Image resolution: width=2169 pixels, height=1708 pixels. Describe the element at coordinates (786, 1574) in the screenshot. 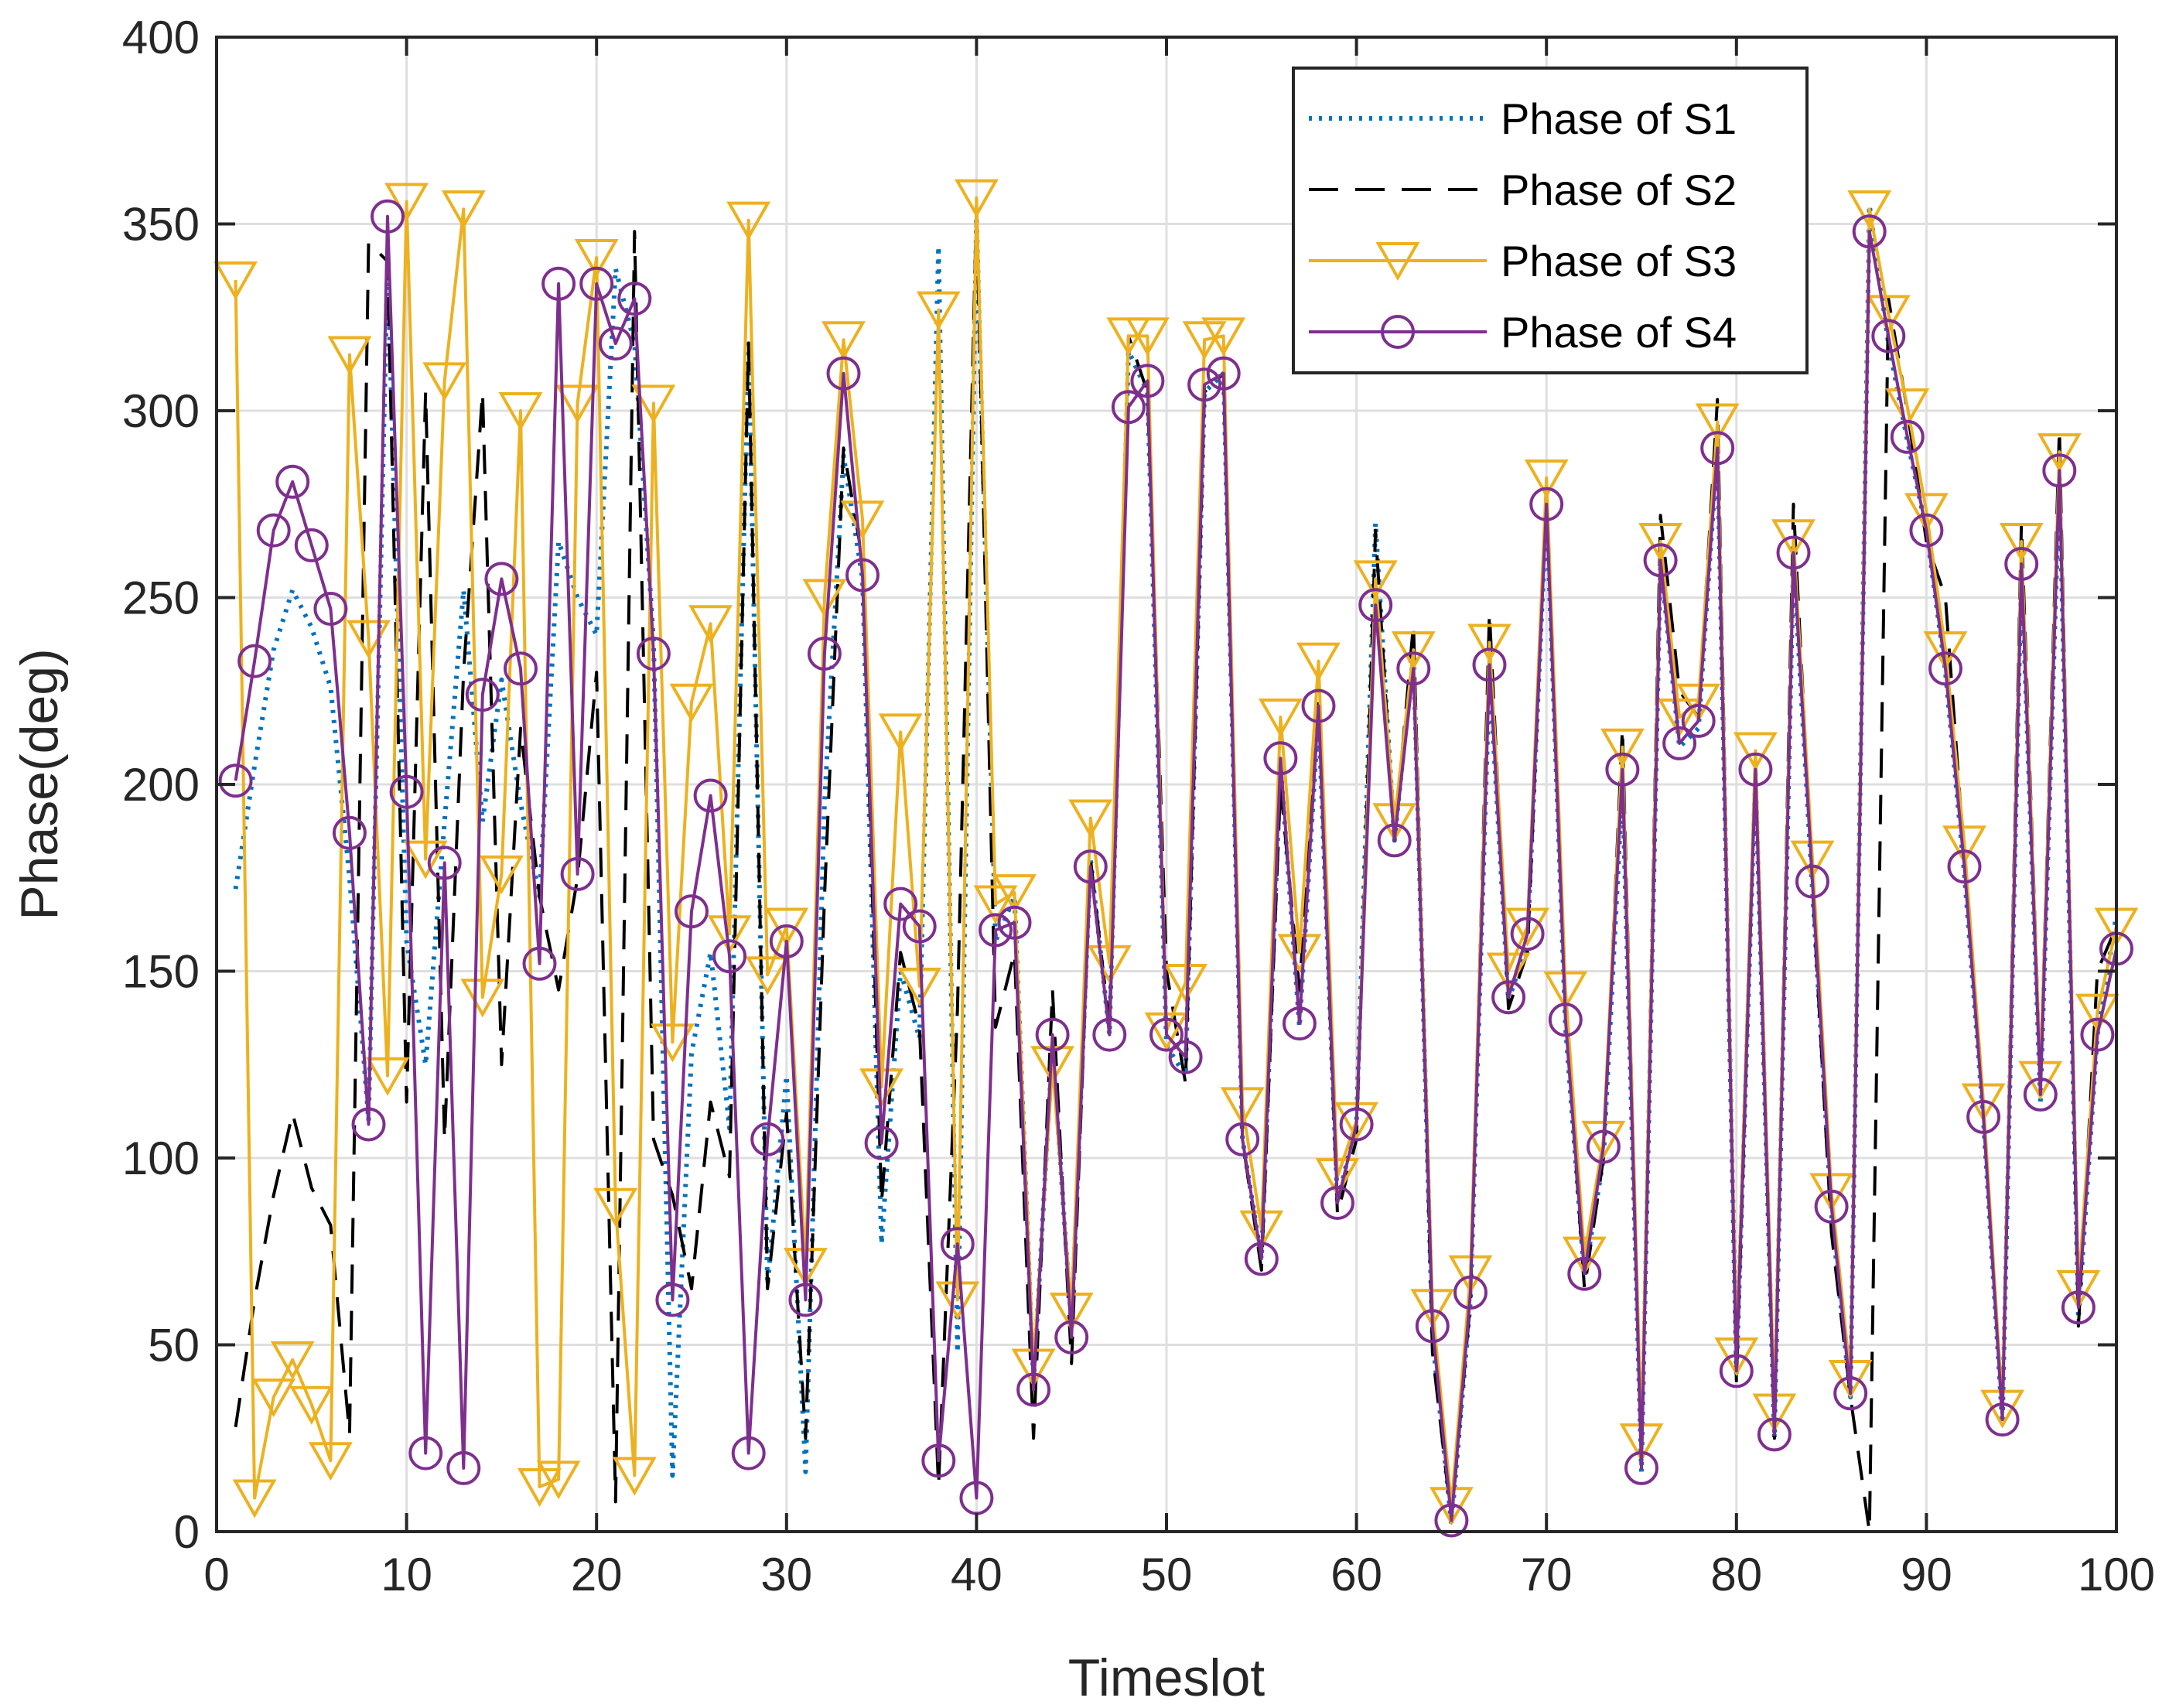

I see `x-tick-label: 30` at that location.